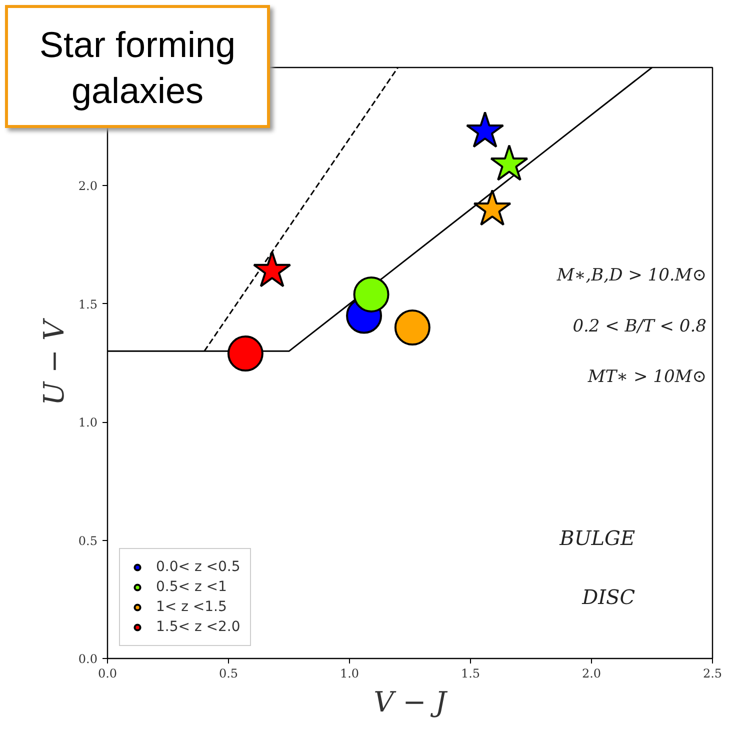 This screenshot has height=738, width=732. Describe the element at coordinates (639, 326) in the screenshot. I see `annotation: 0.2 < B/T < 0.8` at that location.